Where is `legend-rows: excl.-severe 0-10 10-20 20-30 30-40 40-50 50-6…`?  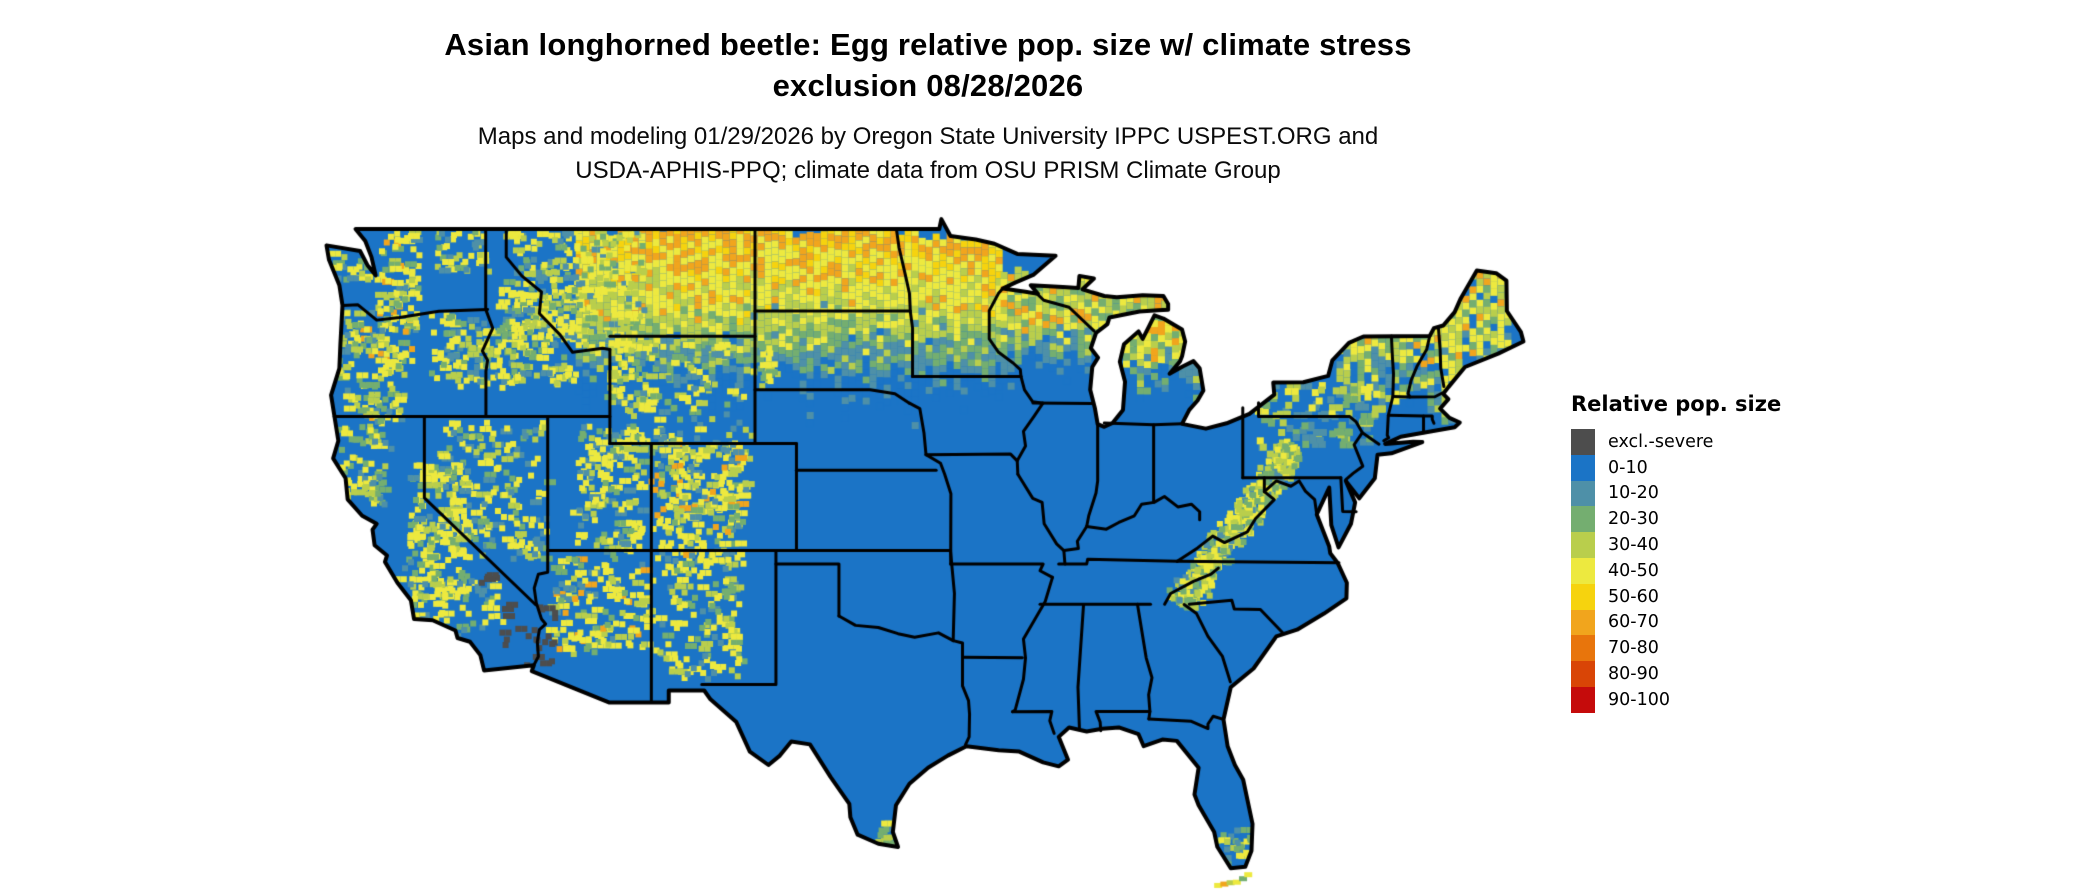
legend-rows: excl.-severe 0-10 10-20 20-30 30-40 40-50 50-6… is located at coordinates (1676, 571).